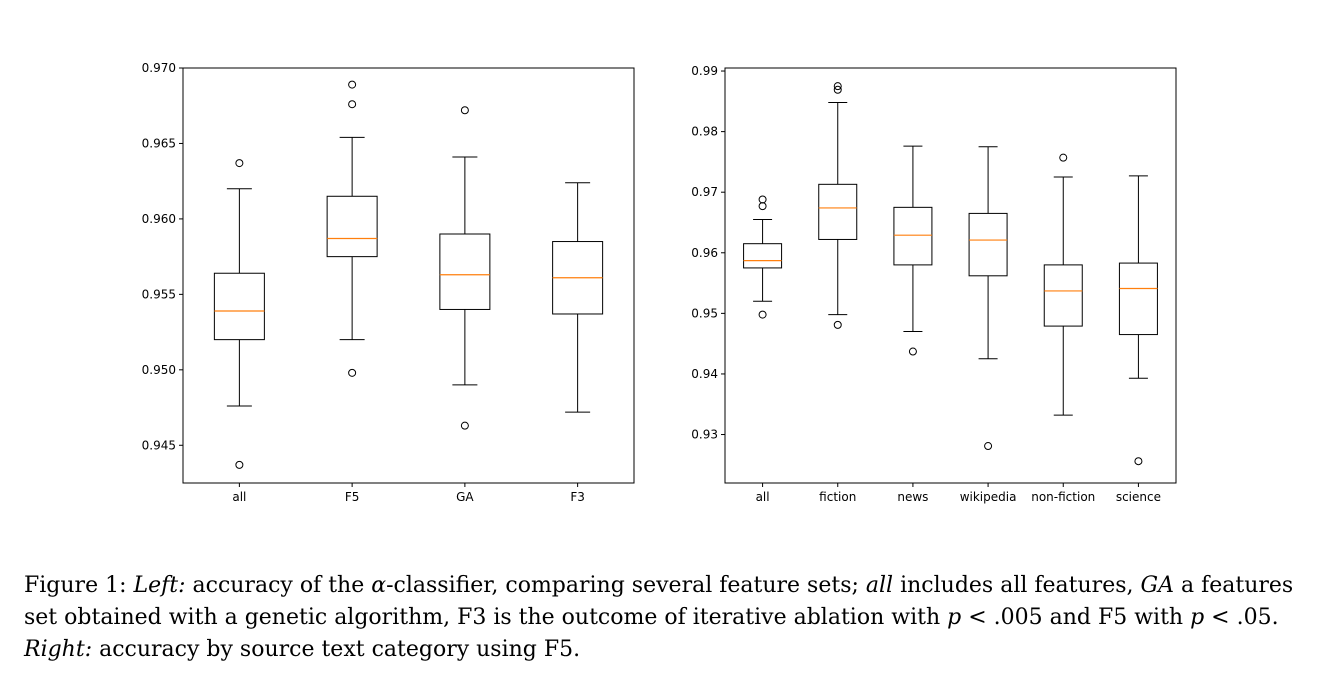 This screenshot has width=1321, height=680. What do you see at coordinates (1063, 497) in the screenshot?
I see `x-tick-label: non-fiction` at bounding box center [1063, 497].